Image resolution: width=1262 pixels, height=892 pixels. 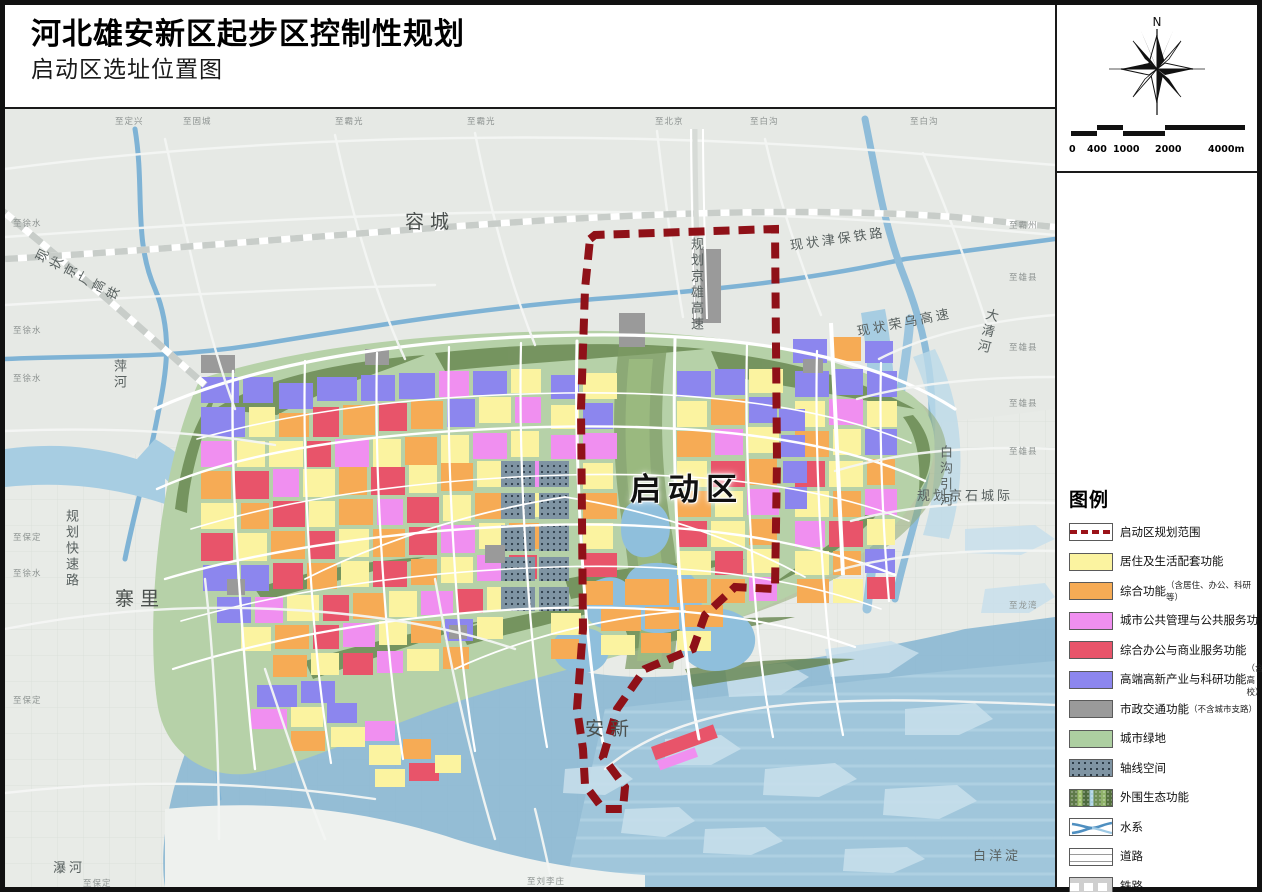 What do you see at coordinates (1183, 679) in the screenshot?
I see `legend-label-hi-tech: 高端高新产业与科研功能` at bounding box center [1183, 679].